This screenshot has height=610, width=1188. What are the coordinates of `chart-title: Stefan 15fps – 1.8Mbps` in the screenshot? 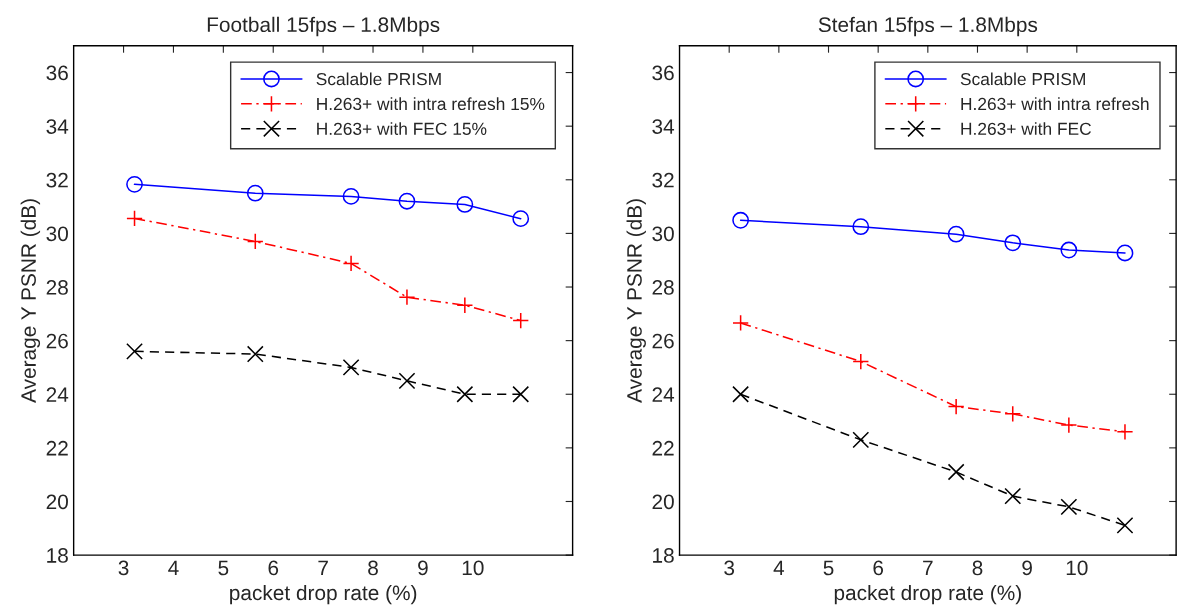 It's located at (928, 26).